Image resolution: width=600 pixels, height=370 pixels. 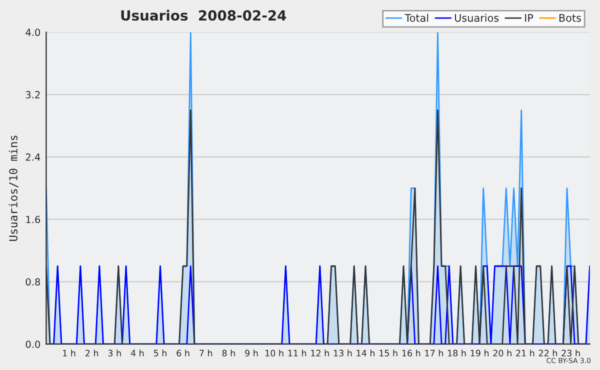 I want to click on x-tick-label: 13 h, so click(x=343, y=353).